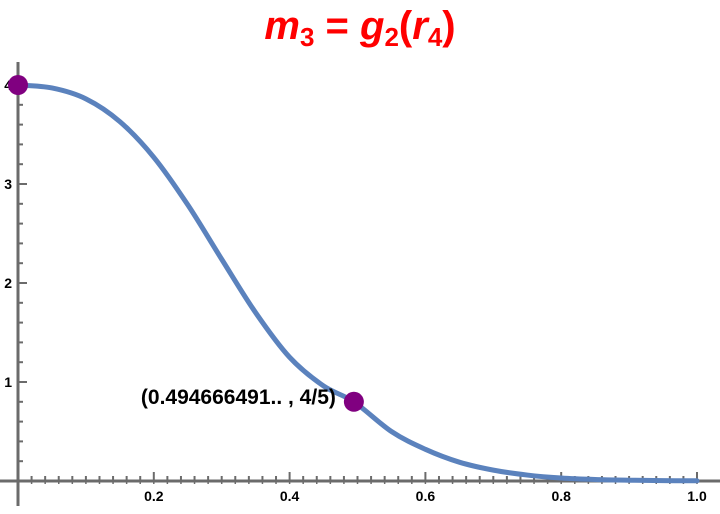 Image resolution: width=720 pixels, height=514 pixels. I want to click on point-annotation: (0.494666491.. , 4/5), so click(238, 397).